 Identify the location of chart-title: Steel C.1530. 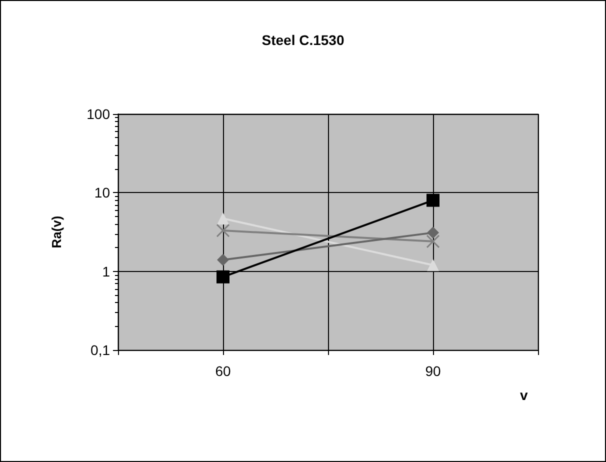
(303, 40).